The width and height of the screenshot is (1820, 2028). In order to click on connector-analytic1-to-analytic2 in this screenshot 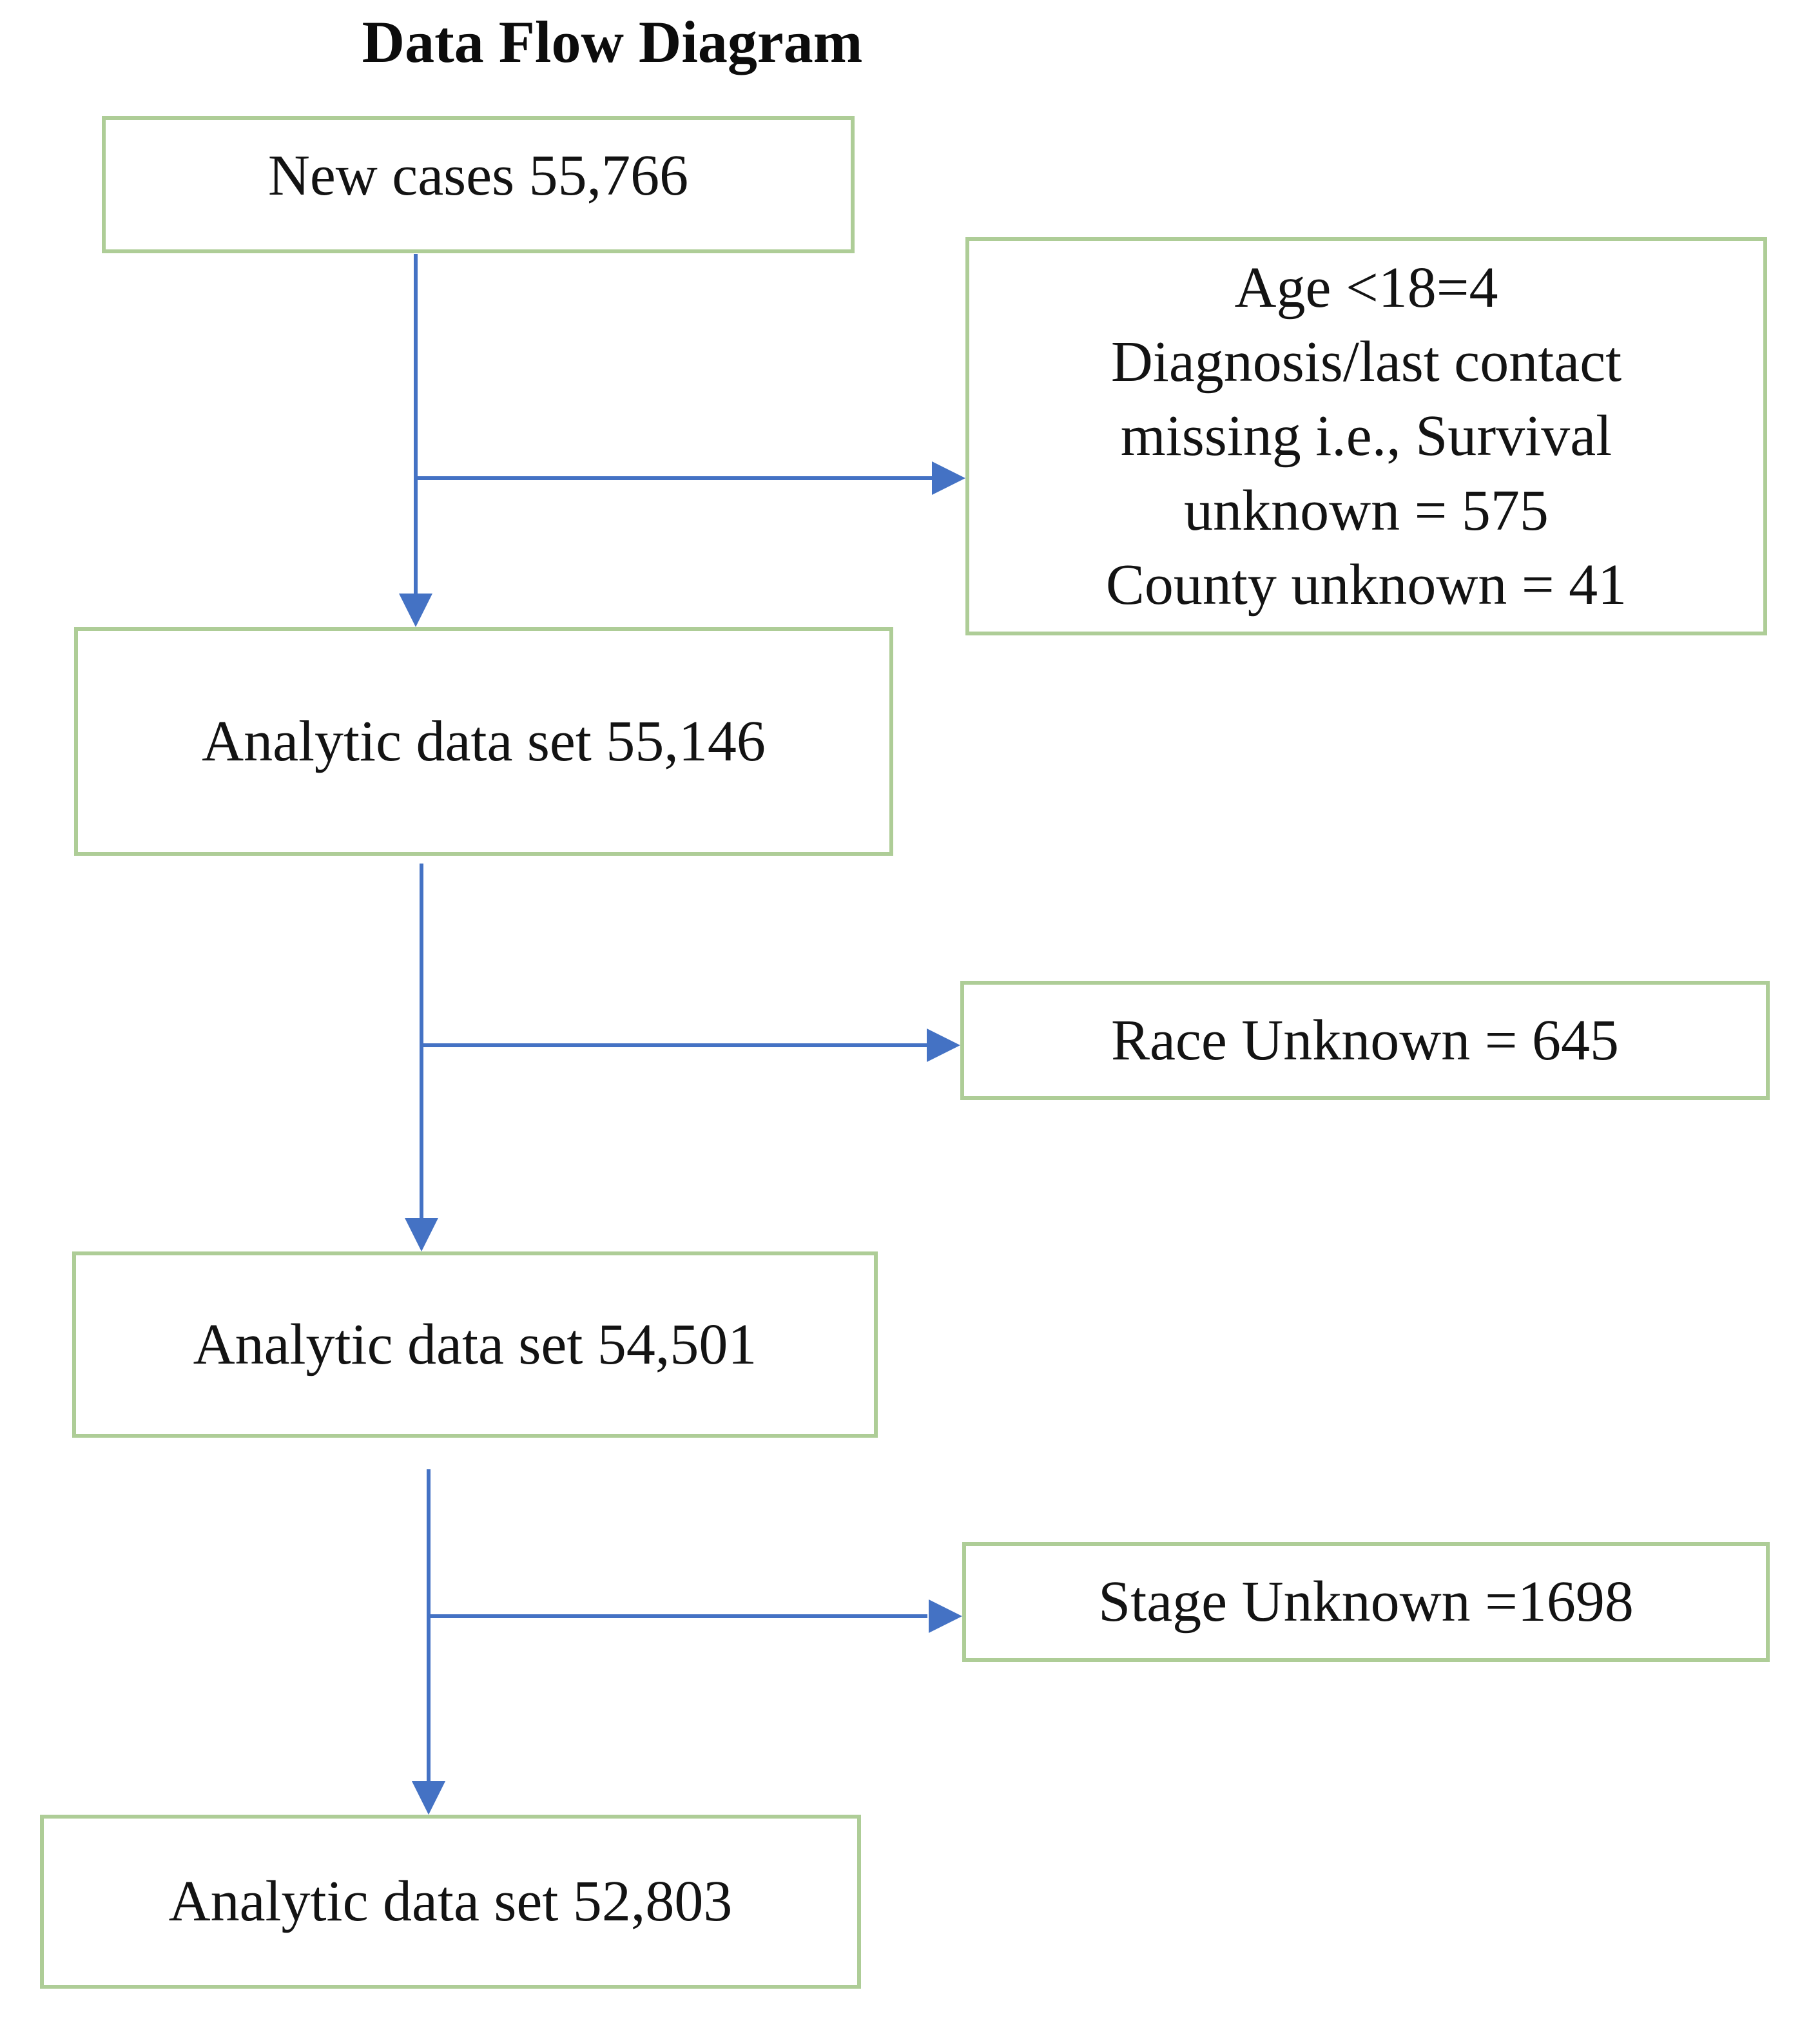, I will do `click(422, 1041)`.